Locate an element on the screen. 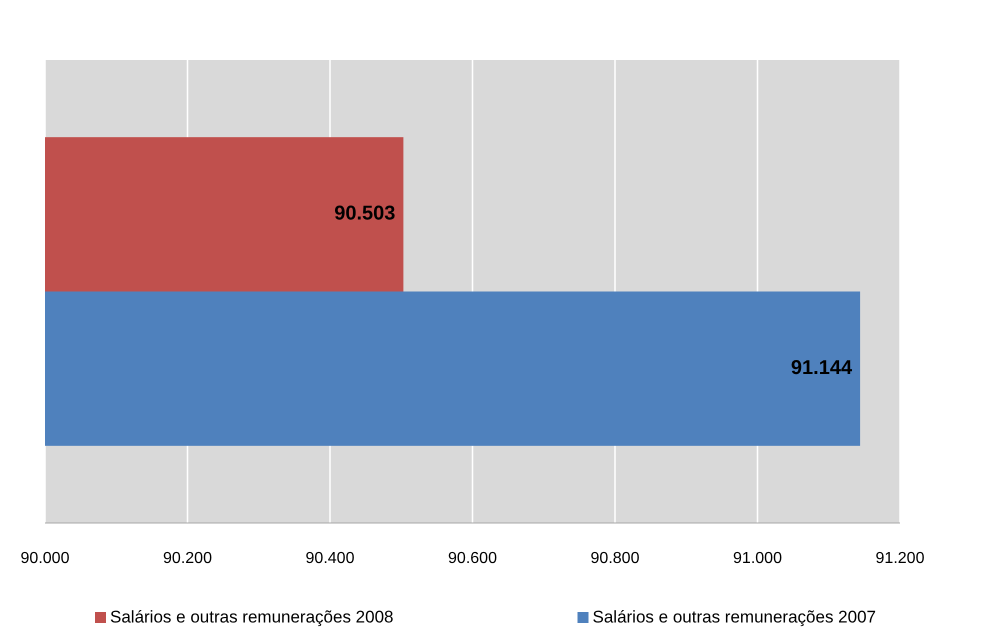  x-tick-label: 90.000 is located at coordinates (45, 558).